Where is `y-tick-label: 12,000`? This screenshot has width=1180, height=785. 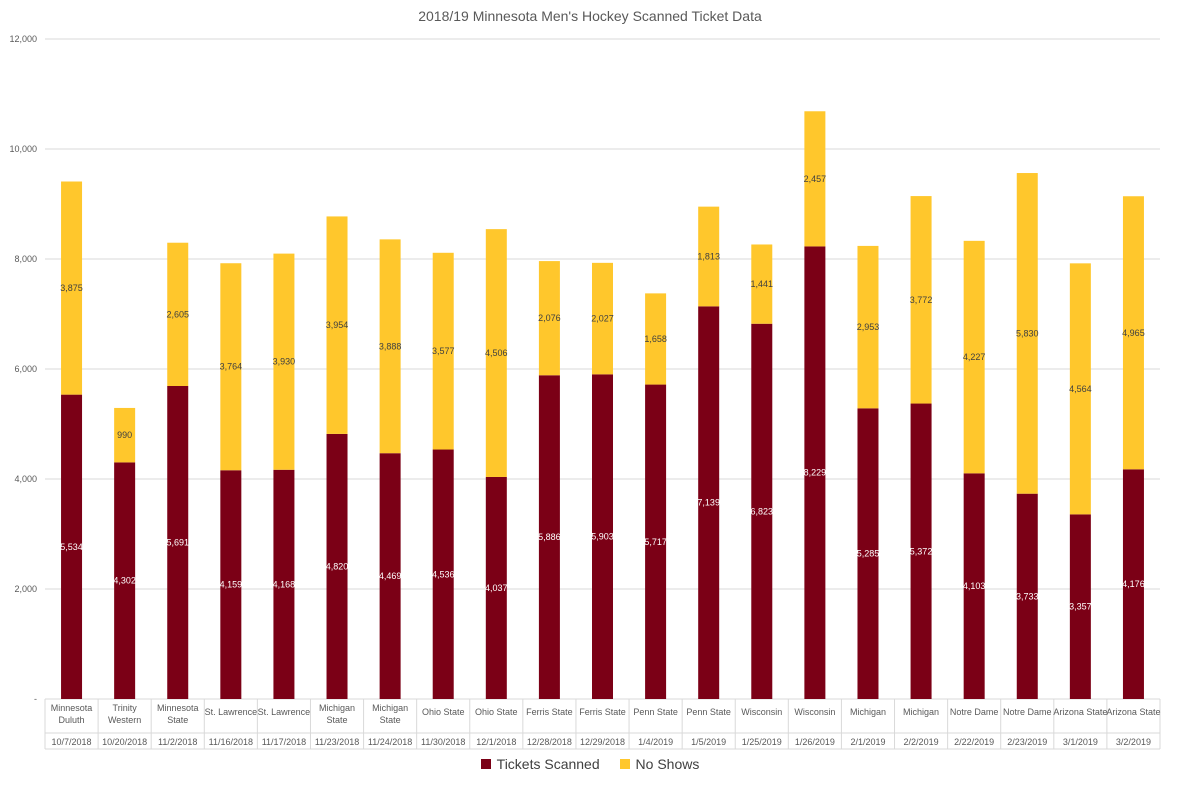
y-tick-label: 12,000 is located at coordinates (23, 39).